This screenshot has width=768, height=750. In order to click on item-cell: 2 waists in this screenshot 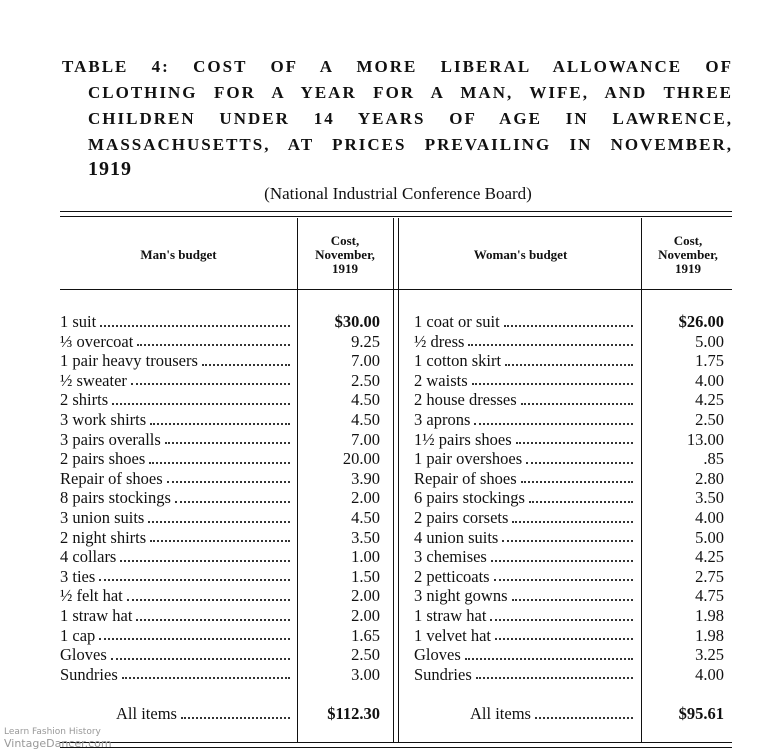, I will do `click(525, 381)`.